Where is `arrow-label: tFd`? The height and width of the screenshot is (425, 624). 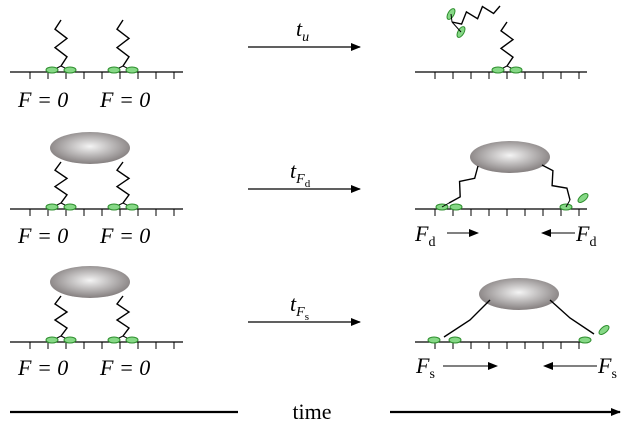 arrow-label: tFd is located at coordinates (300, 174).